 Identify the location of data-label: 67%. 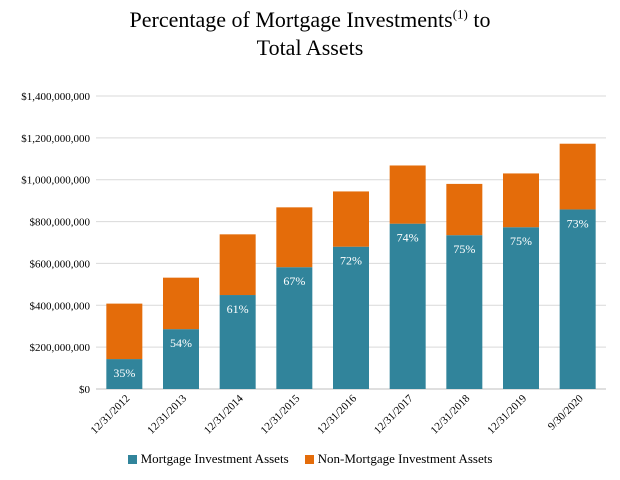
(294, 281).